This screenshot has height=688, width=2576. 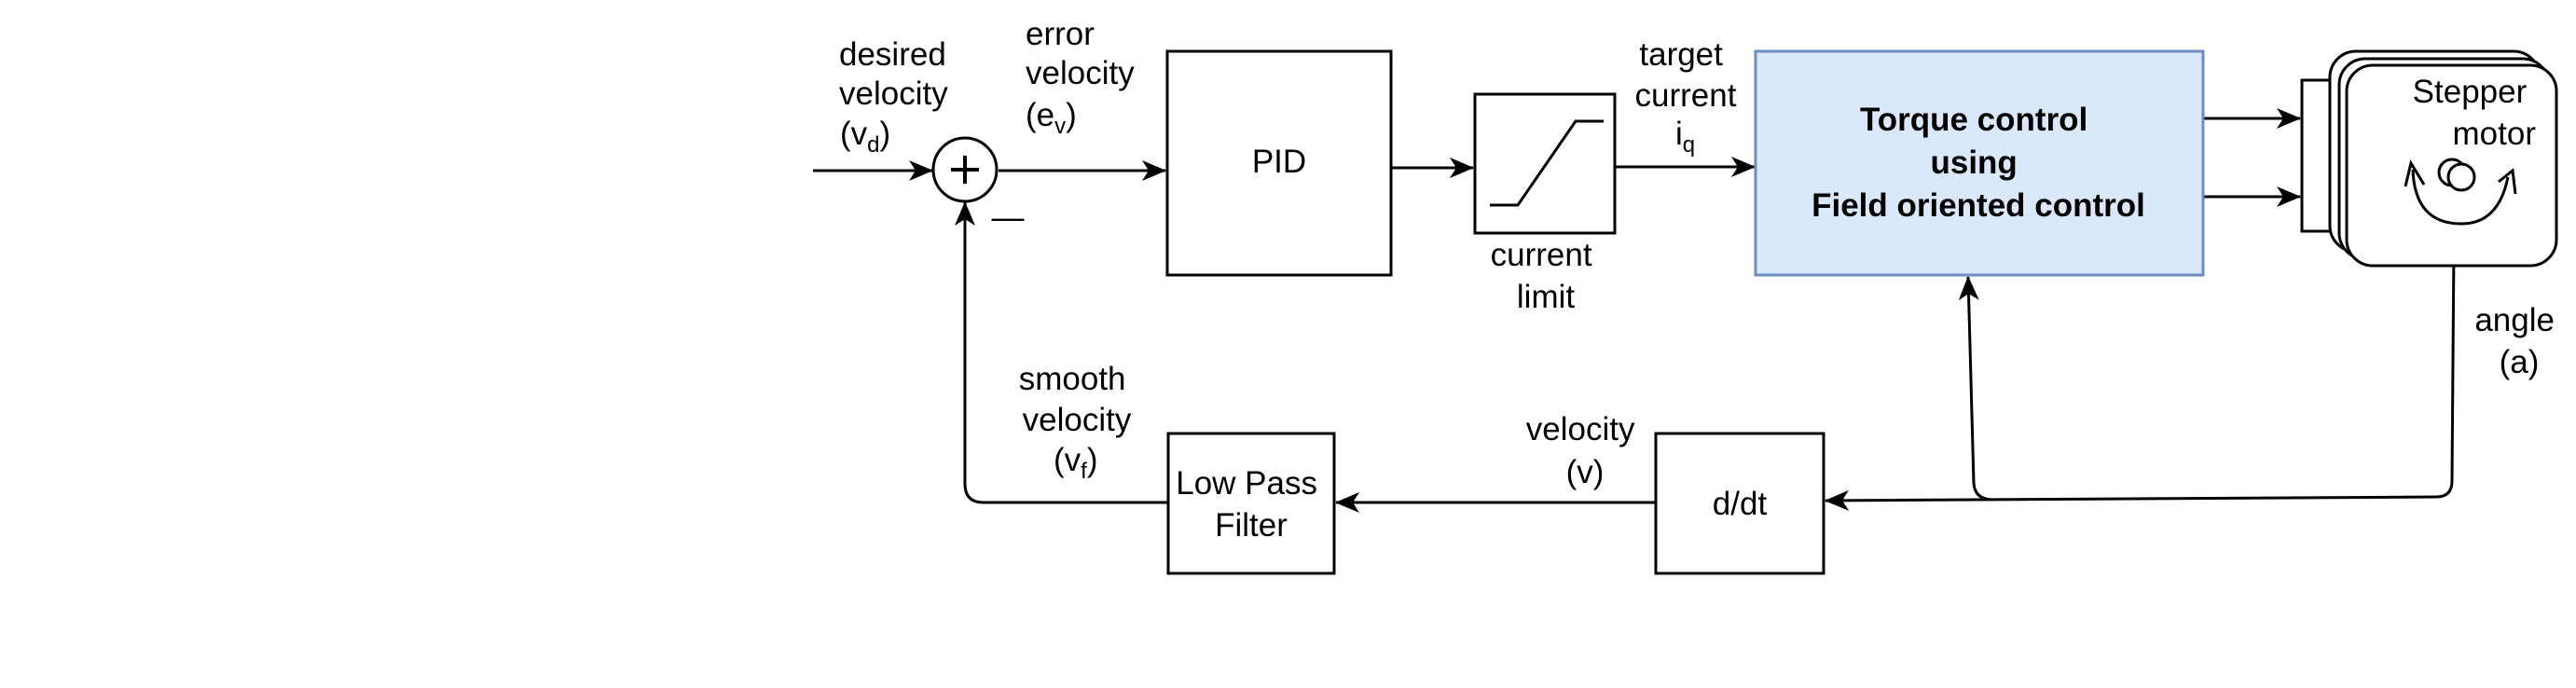 I want to click on ddt-block: d/dt, so click(x=1739, y=503).